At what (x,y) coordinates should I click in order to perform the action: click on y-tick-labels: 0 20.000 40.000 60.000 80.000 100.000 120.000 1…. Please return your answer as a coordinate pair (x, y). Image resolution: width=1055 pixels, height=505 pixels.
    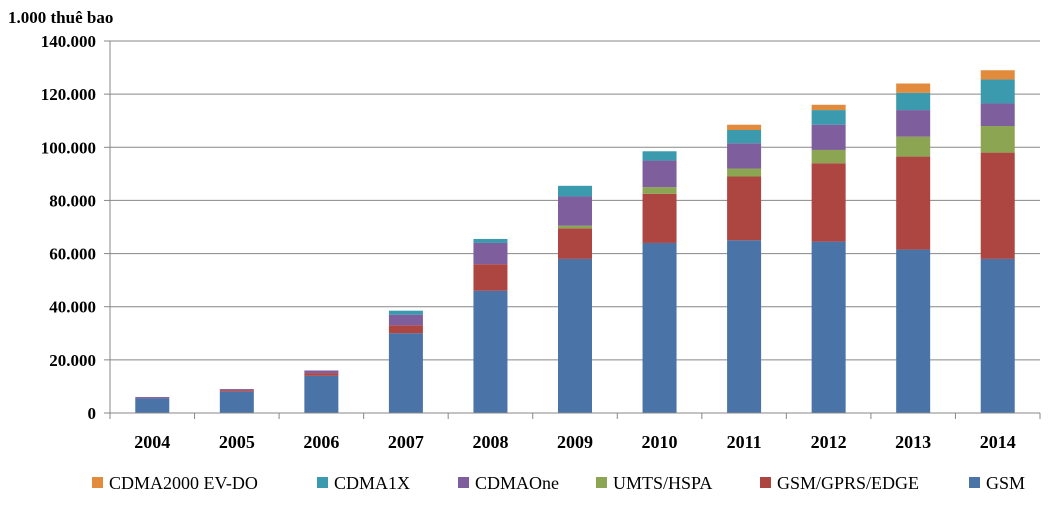
    Looking at the image, I should click on (68, 227).